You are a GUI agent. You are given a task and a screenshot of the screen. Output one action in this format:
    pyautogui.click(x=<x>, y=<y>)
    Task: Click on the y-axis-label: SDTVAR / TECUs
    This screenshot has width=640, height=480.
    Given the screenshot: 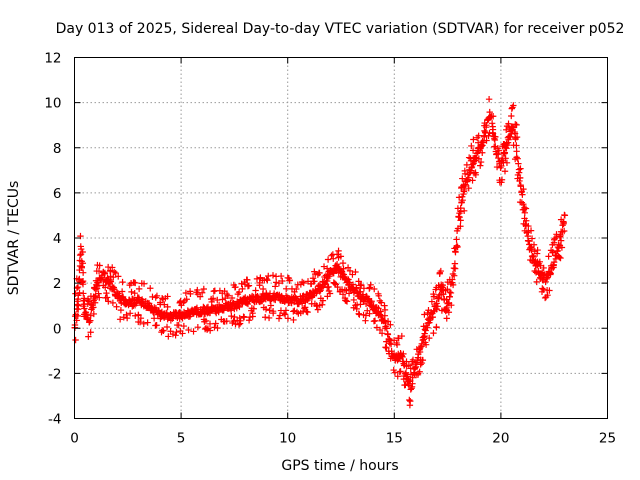 What is the action you would take?
    pyautogui.click(x=14, y=238)
    